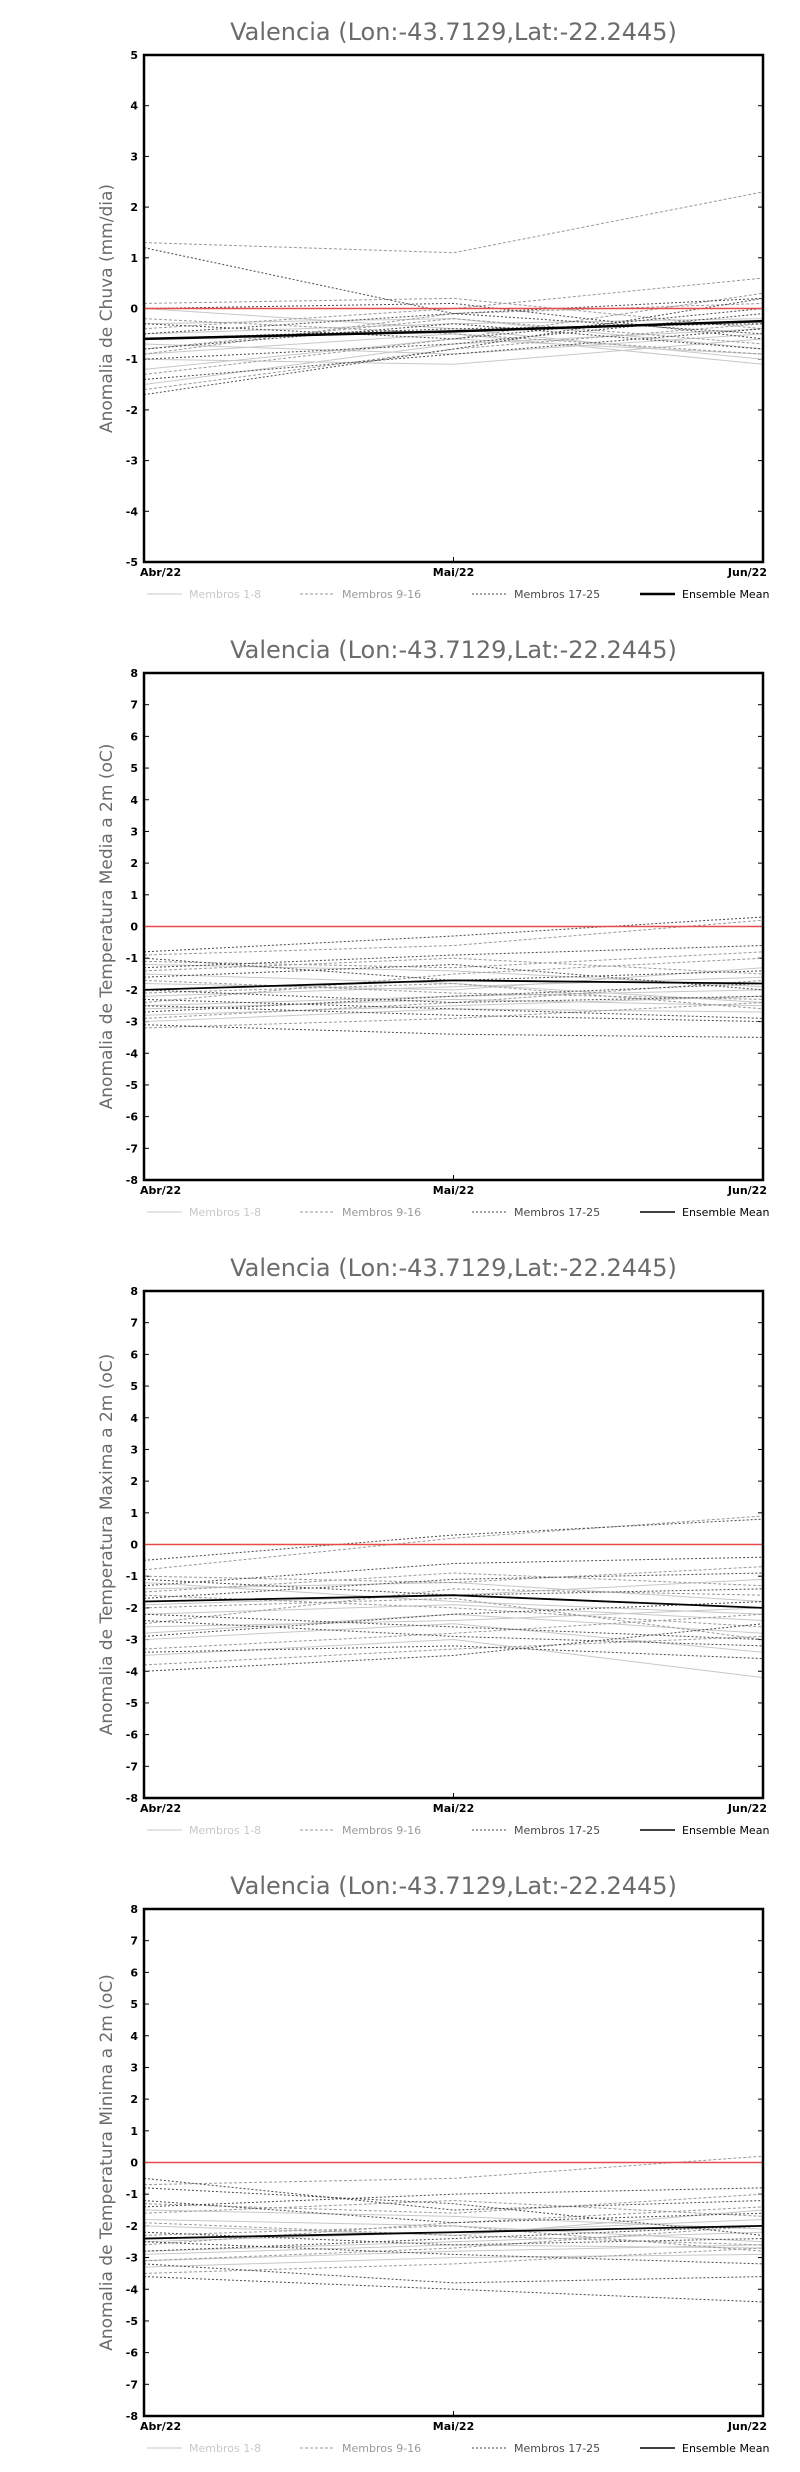 This screenshot has height=2472, width=800. I want to click on y-axis-label: Anomalia de Chuva (mm/dia), so click(107, 308).